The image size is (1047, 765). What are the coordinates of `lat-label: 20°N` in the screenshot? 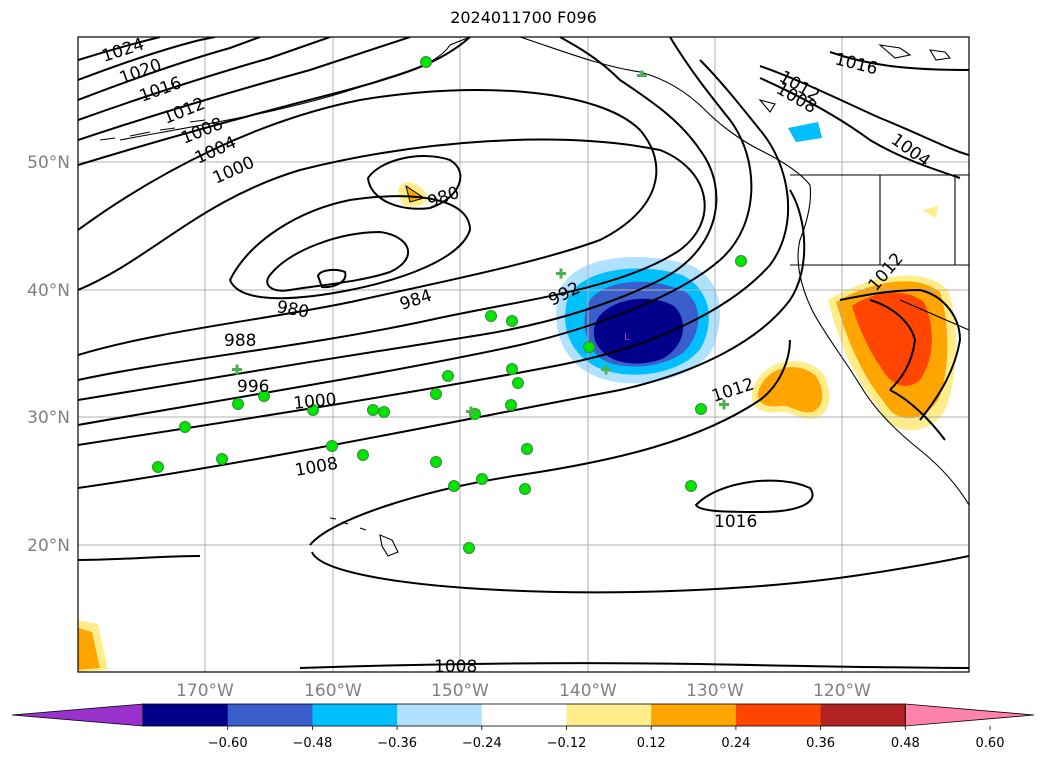 It's located at (48, 546).